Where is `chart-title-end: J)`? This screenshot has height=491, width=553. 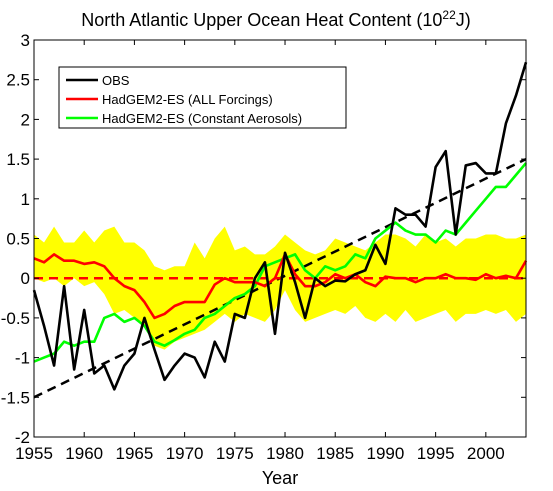 chart-title-end: J) is located at coordinates (463, 20).